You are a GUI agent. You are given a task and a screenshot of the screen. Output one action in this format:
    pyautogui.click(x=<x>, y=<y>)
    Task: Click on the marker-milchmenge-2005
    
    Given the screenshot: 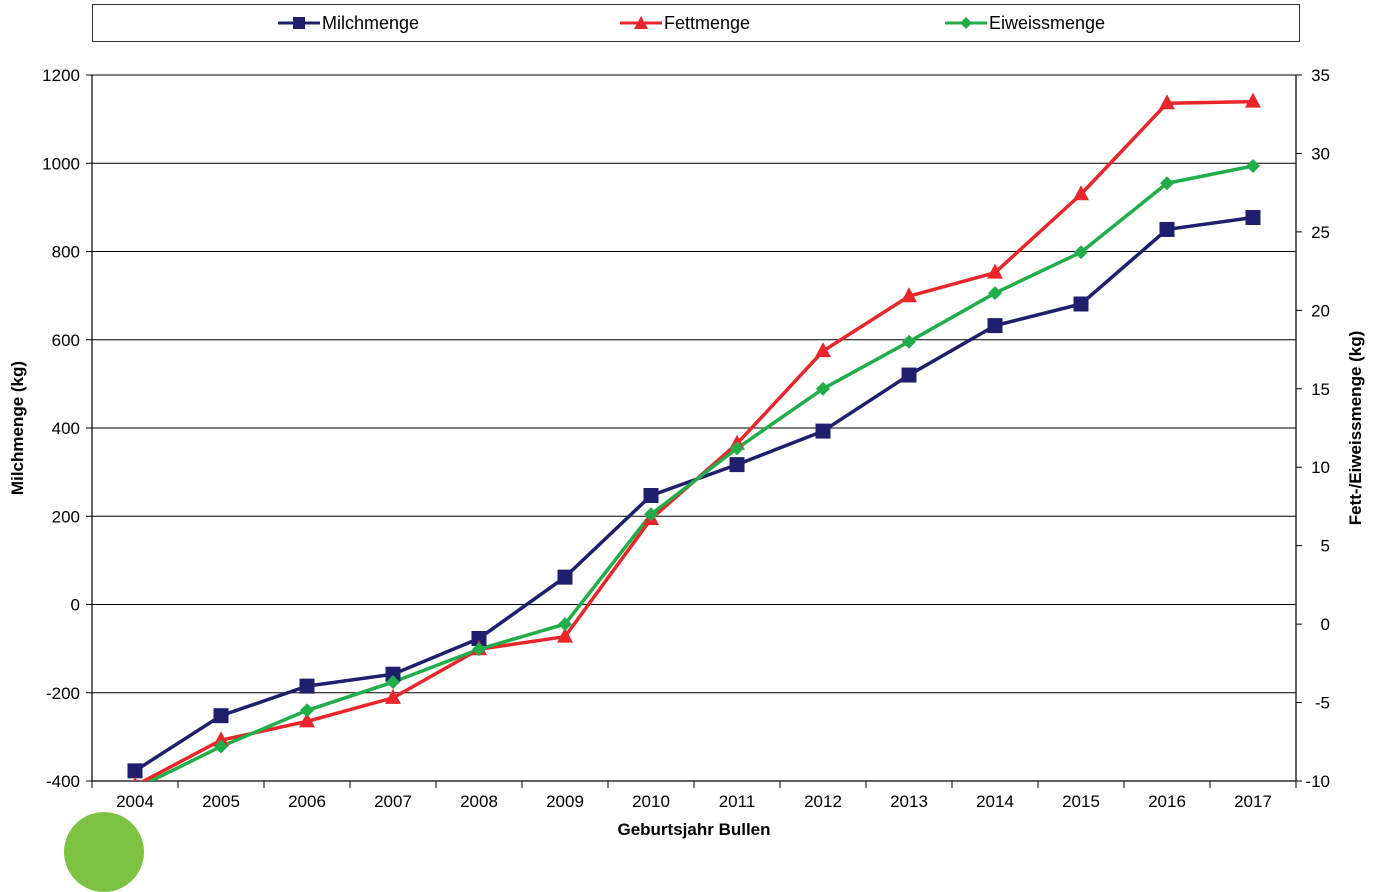 What is the action you would take?
    pyautogui.click(x=221, y=716)
    